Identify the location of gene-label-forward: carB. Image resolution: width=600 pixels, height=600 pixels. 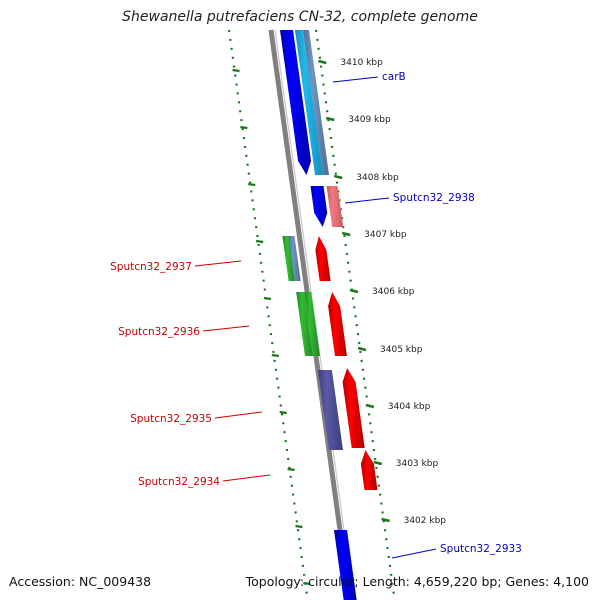
(394, 77).